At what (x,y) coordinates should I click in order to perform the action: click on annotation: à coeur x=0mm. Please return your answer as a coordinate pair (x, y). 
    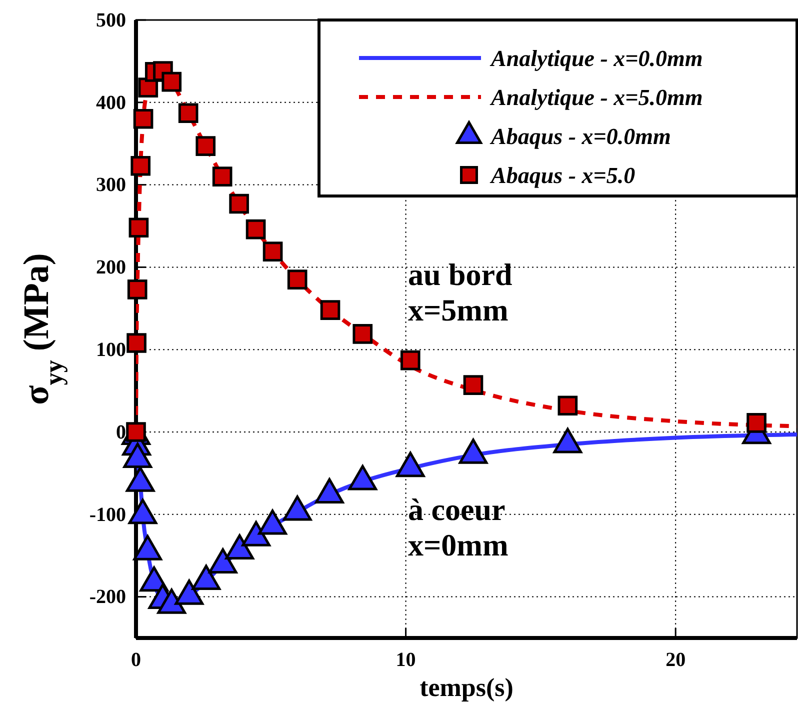
    Looking at the image, I should click on (458, 527).